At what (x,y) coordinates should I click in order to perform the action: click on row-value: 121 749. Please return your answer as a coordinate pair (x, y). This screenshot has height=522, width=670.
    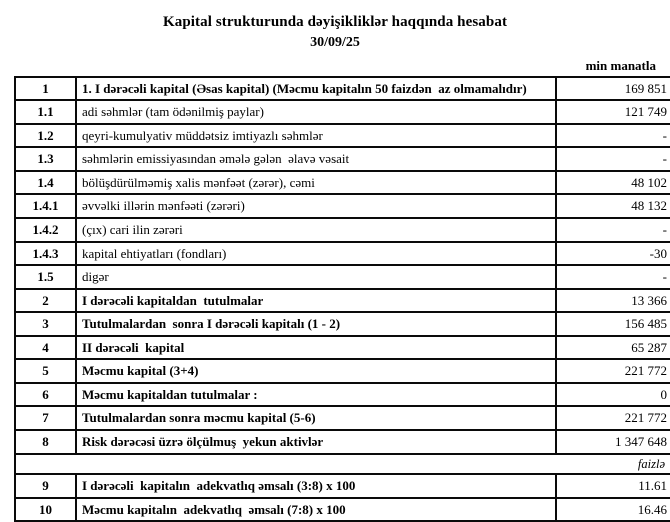
    Looking at the image, I should click on (612, 112).